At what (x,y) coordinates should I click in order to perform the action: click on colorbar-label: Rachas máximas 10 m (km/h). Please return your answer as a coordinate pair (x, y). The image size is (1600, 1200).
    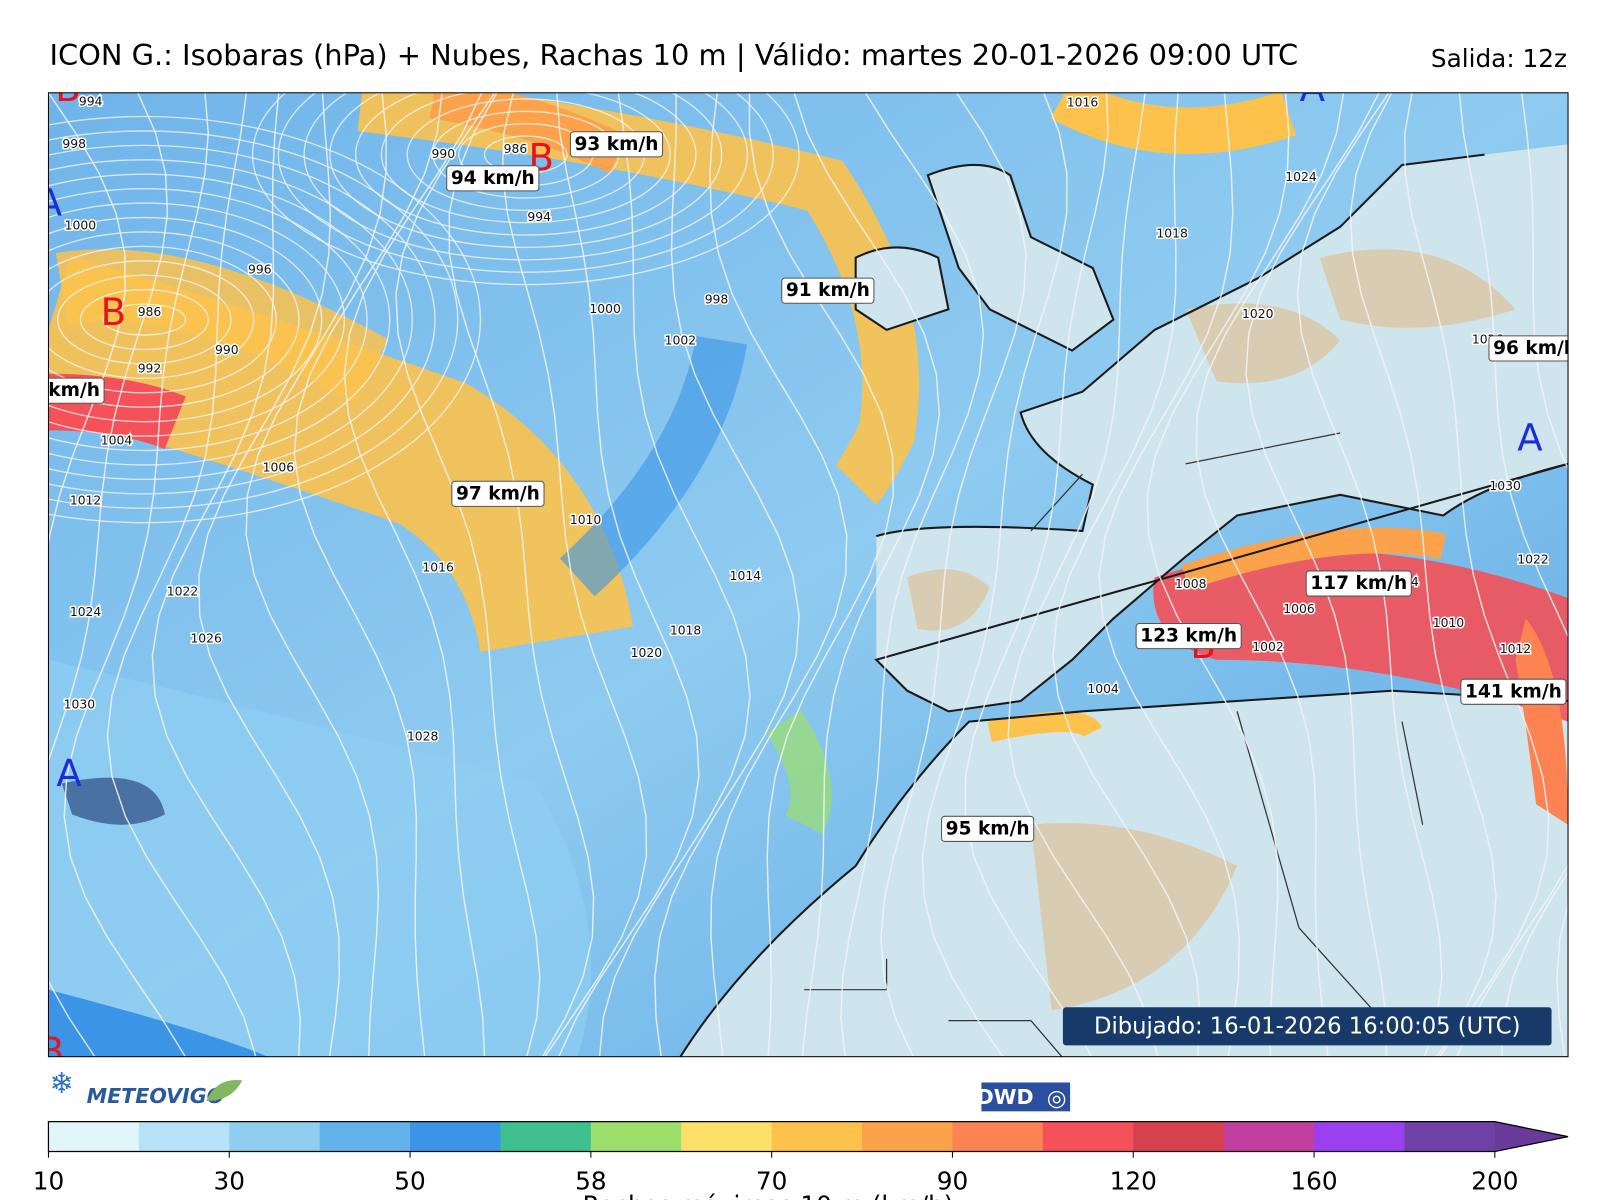
    Looking at the image, I should click on (768, 1195).